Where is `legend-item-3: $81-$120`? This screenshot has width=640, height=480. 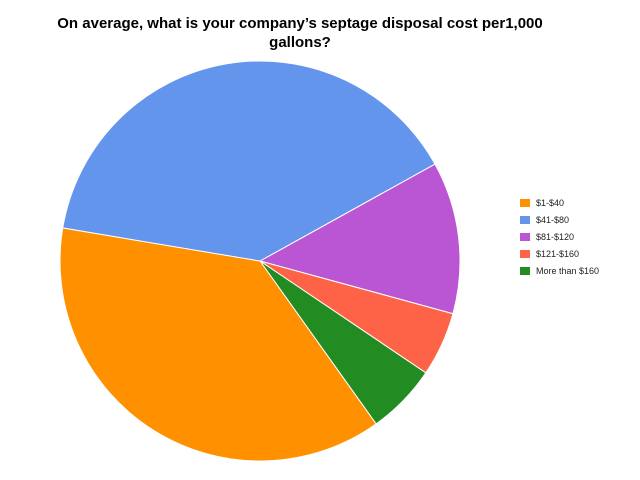
legend-item-3: $81-$120 is located at coordinates (580, 237).